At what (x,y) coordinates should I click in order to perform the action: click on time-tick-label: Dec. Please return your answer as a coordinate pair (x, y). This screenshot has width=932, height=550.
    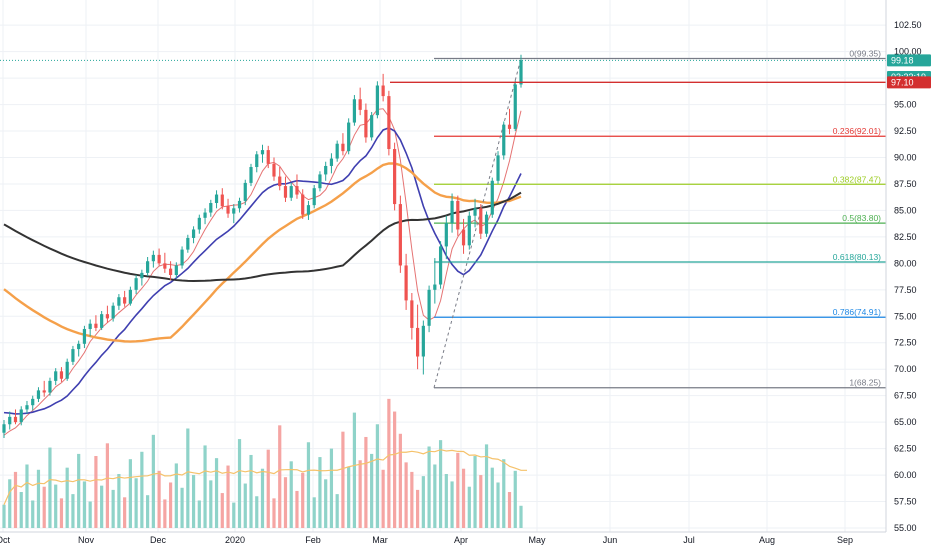
    Looking at the image, I should click on (158, 540).